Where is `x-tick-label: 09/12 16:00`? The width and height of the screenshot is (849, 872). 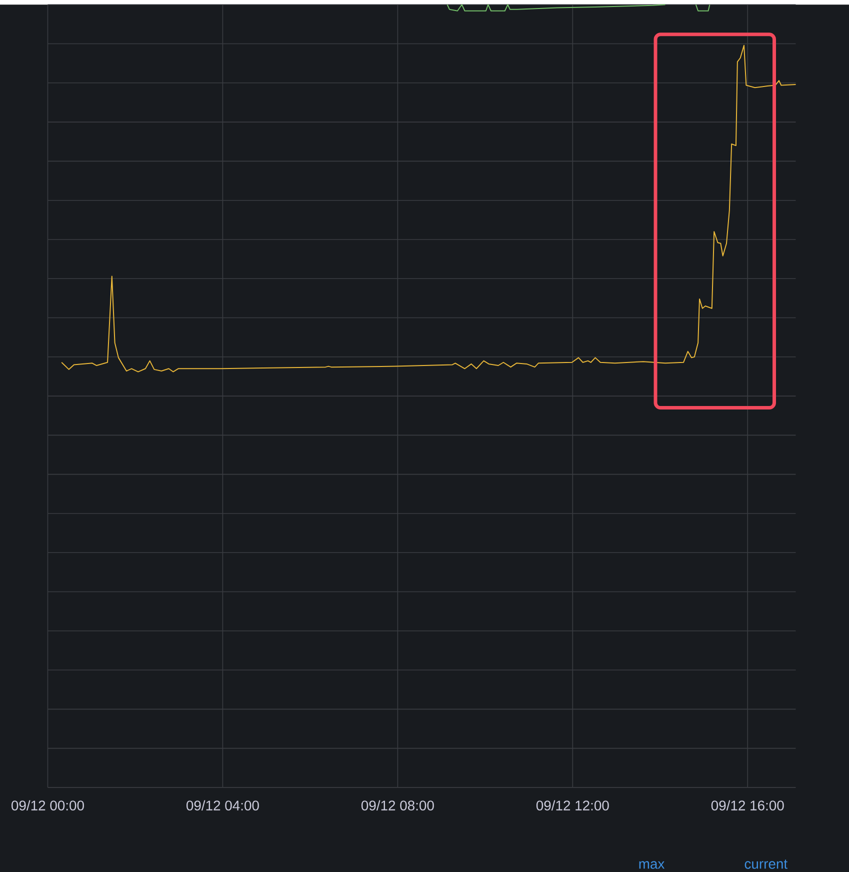 x-tick-label: 09/12 16:00 is located at coordinates (747, 805).